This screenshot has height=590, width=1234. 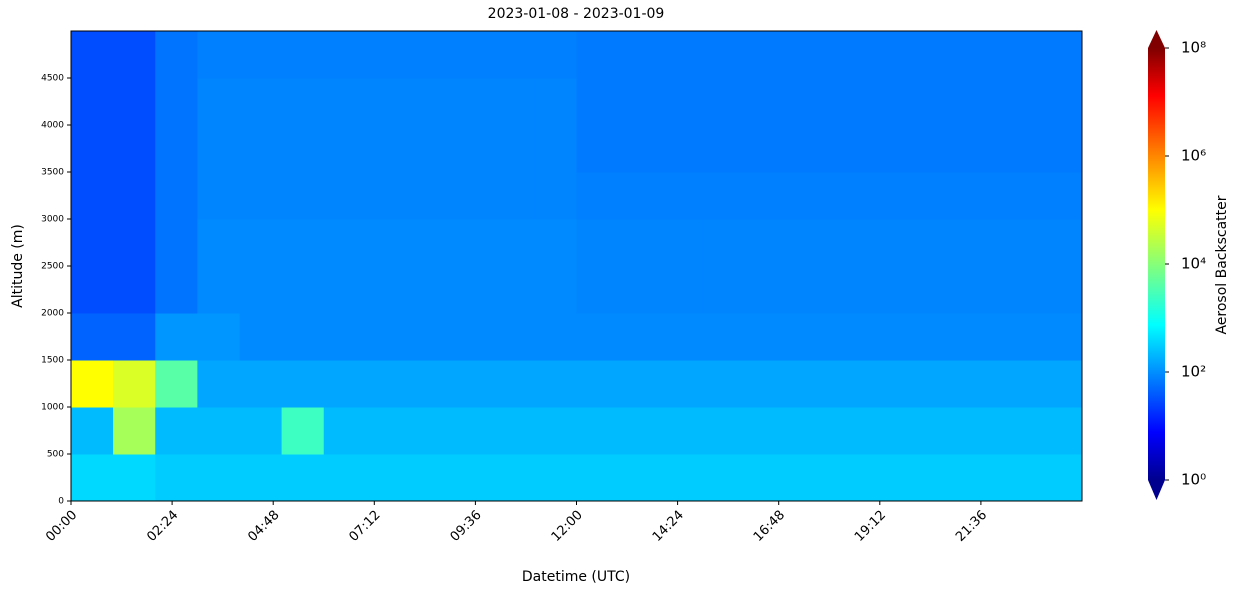 I want to click on x-tick-label: 04:48, so click(x=263, y=526).